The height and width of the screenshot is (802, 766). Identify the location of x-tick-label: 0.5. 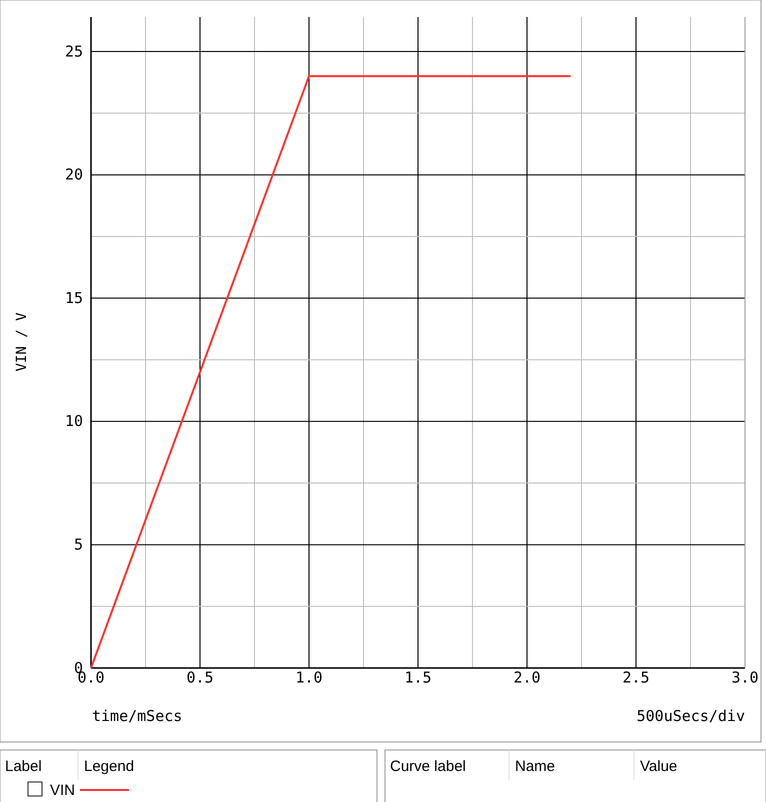
(200, 677).